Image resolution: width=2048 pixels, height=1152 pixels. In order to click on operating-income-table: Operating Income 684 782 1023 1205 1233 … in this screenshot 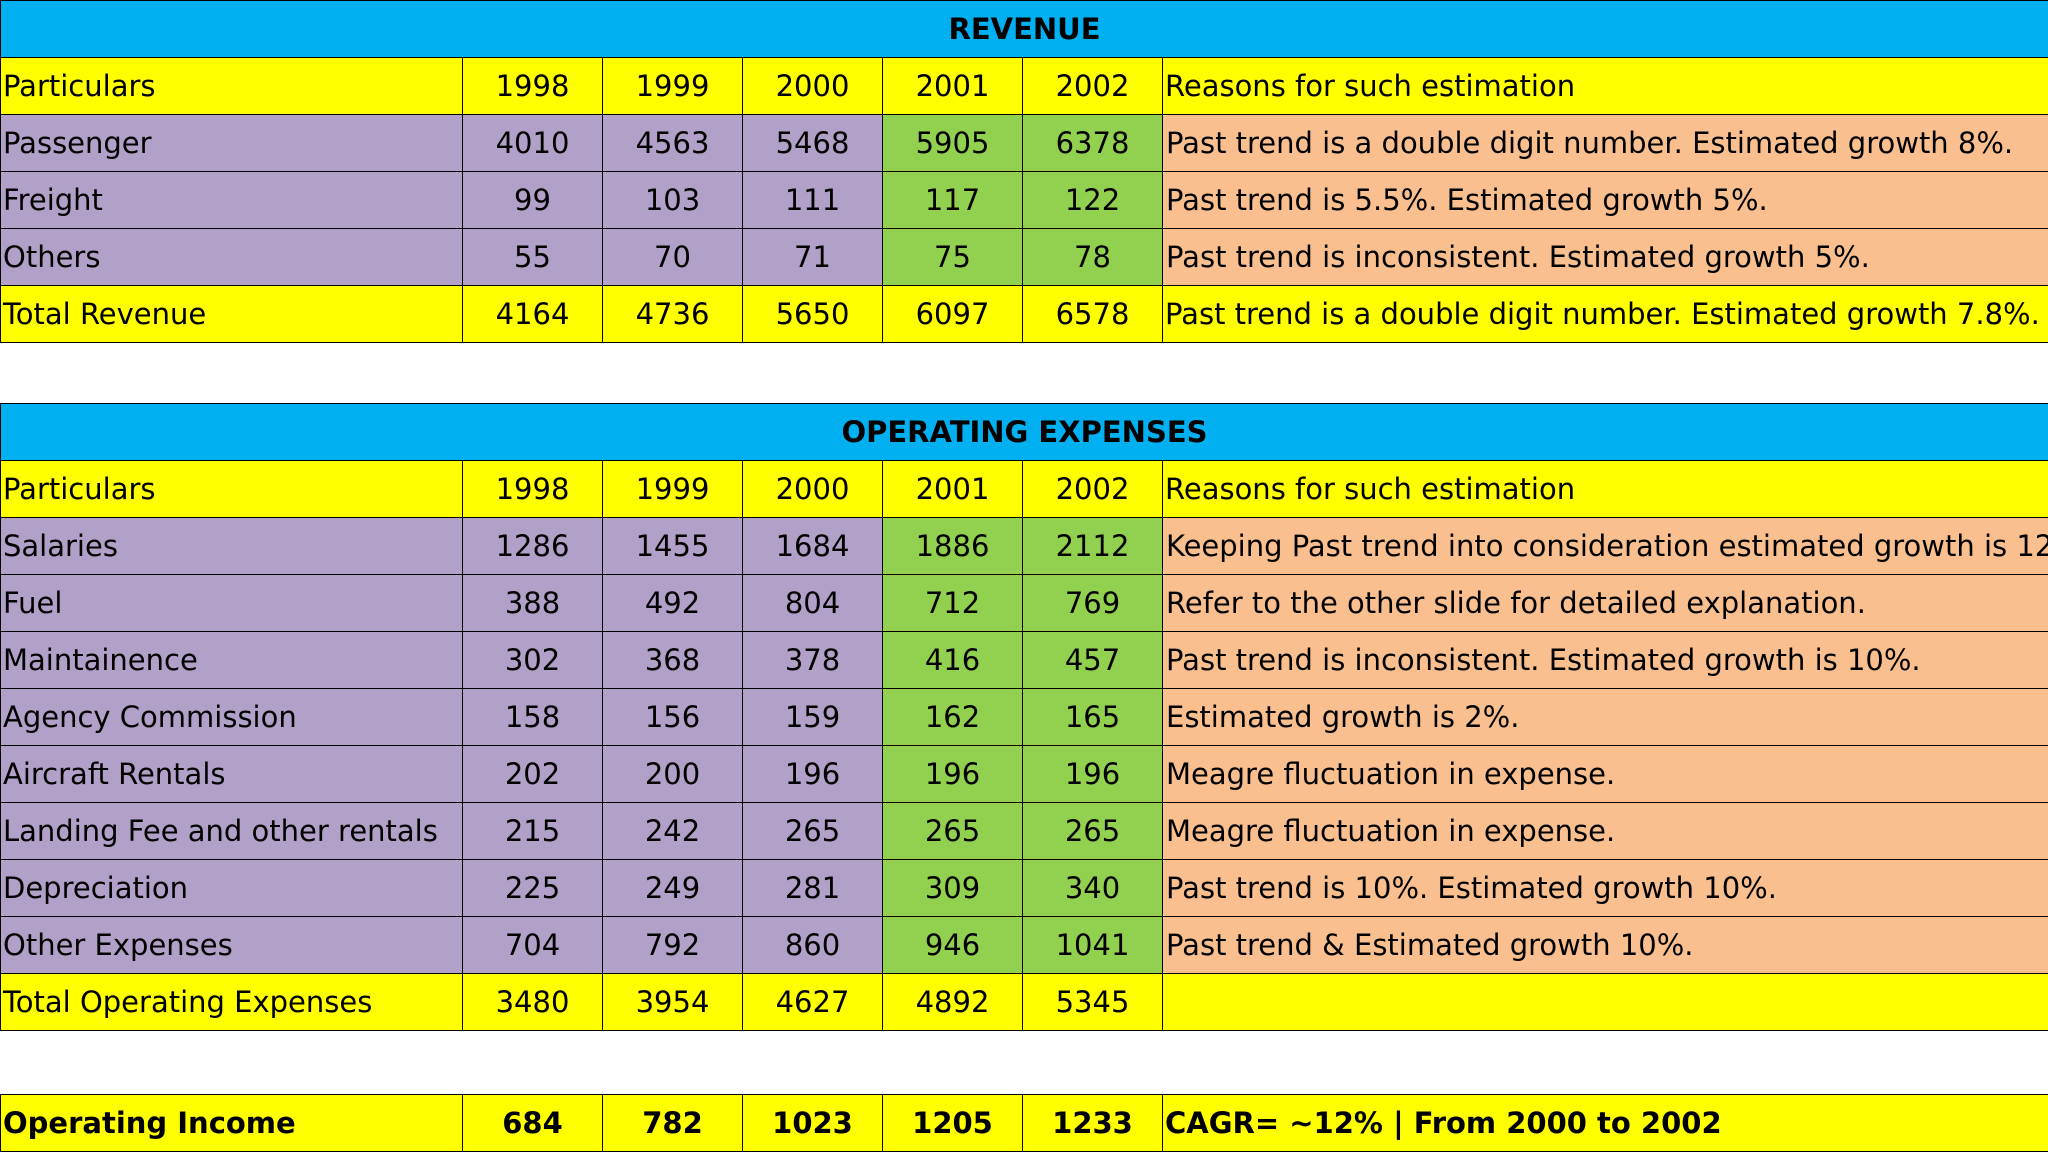, I will do `click(1024, 1123)`.